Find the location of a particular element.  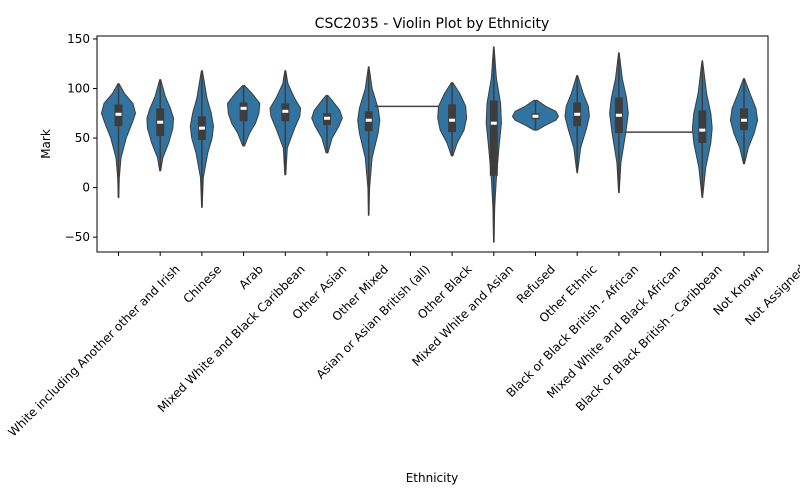

x-tick-label: Chinese is located at coordinates (203, 284).